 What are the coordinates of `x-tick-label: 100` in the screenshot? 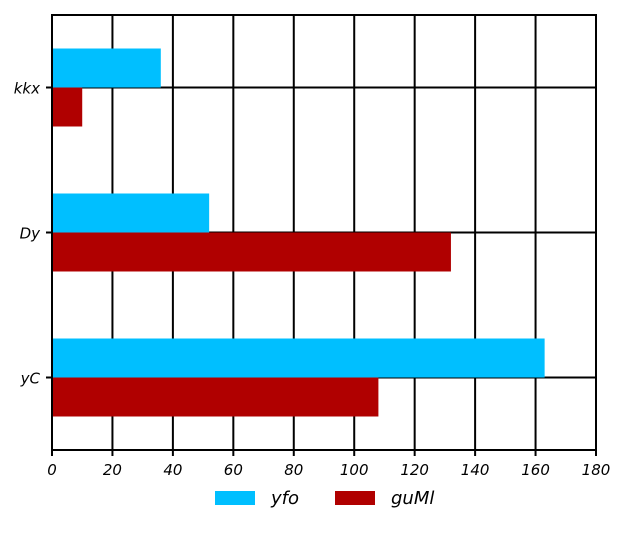 It's located at (354, 470).